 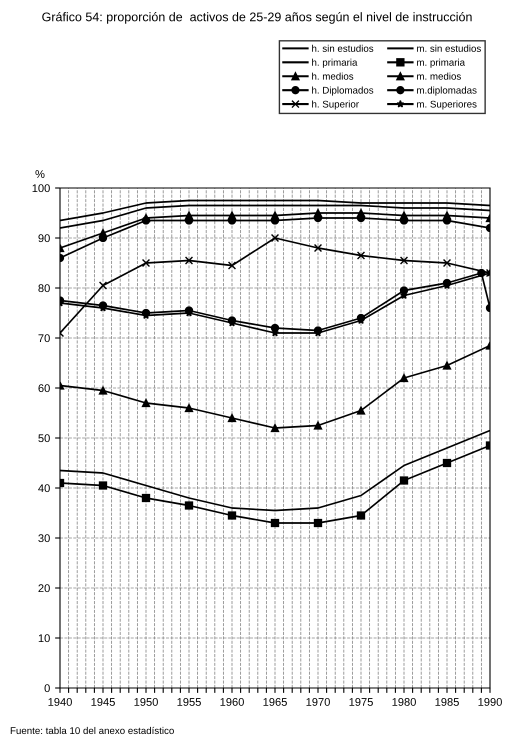 What do you see at coordinates (447, 91) in the screenshot?
I see `legend-label: m.diplomadas` at bounding box center [447, 91].